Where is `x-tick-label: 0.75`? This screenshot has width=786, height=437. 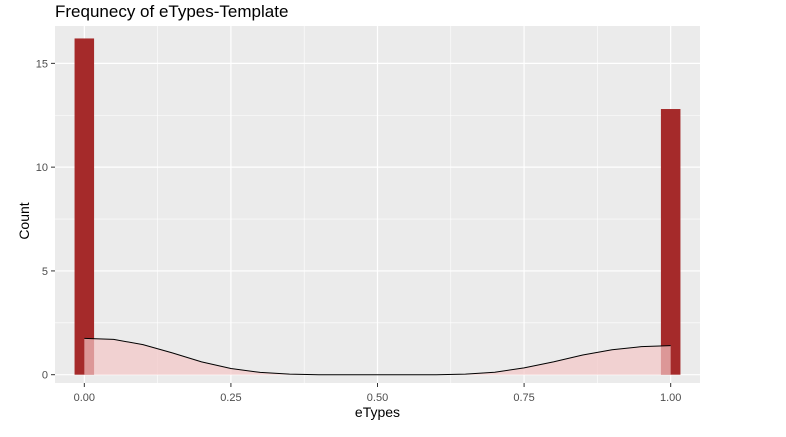 x-tick-label: 0.75 is located at coordinates (523, 398).